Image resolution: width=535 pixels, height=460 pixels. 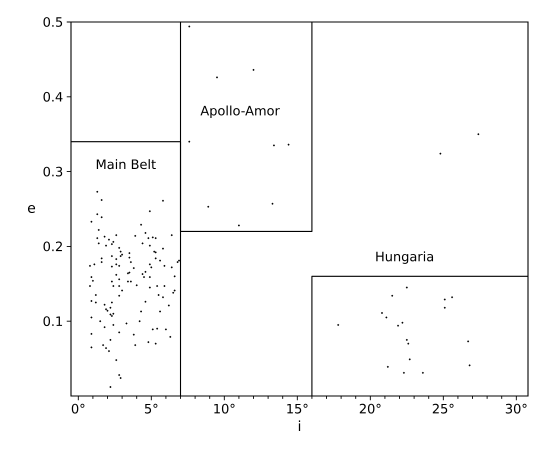 I want to click on x-tick-label: 25°, so click(x=443, y=409).